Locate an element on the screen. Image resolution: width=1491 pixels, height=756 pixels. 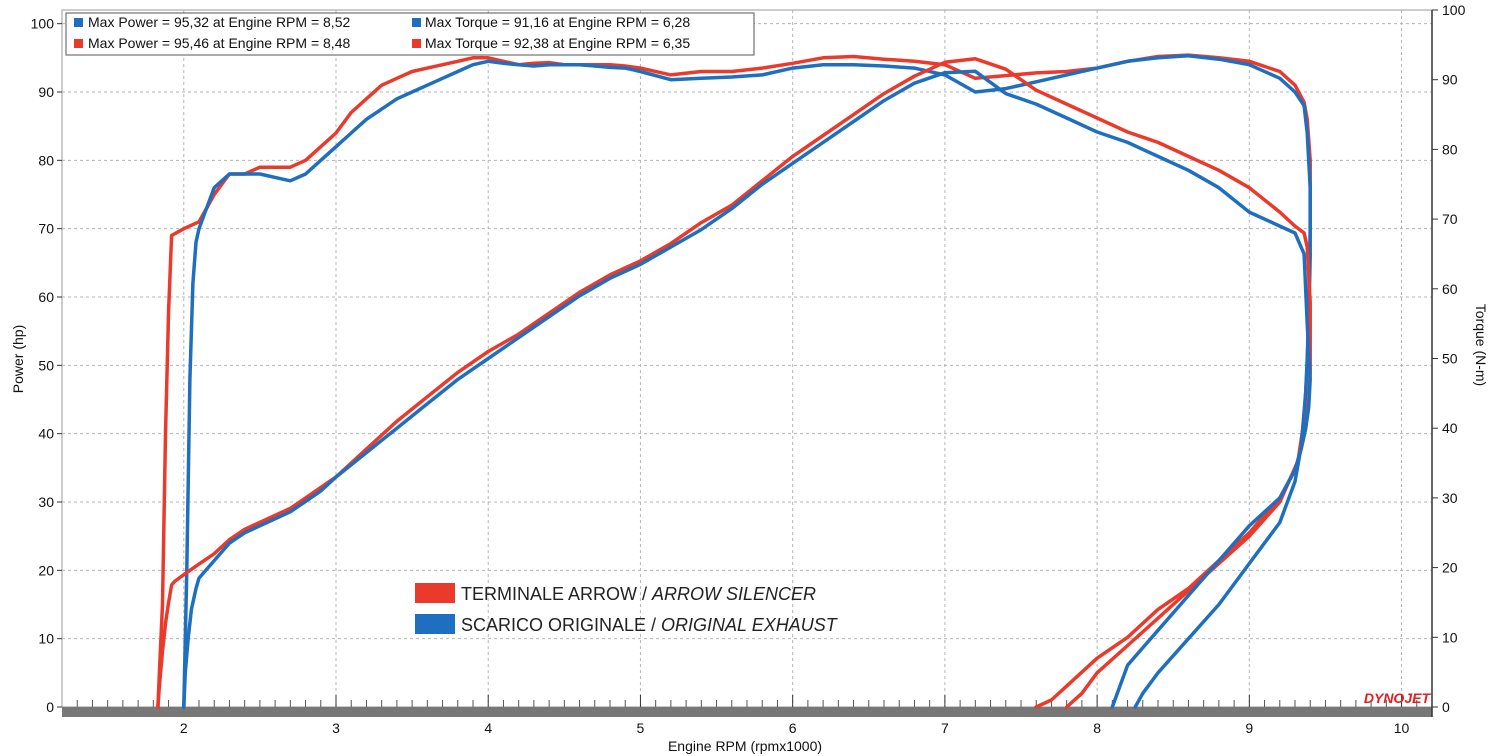
series-legend-label-0-main: TERMINALE ARROW / is located at coordinates (556, 594).